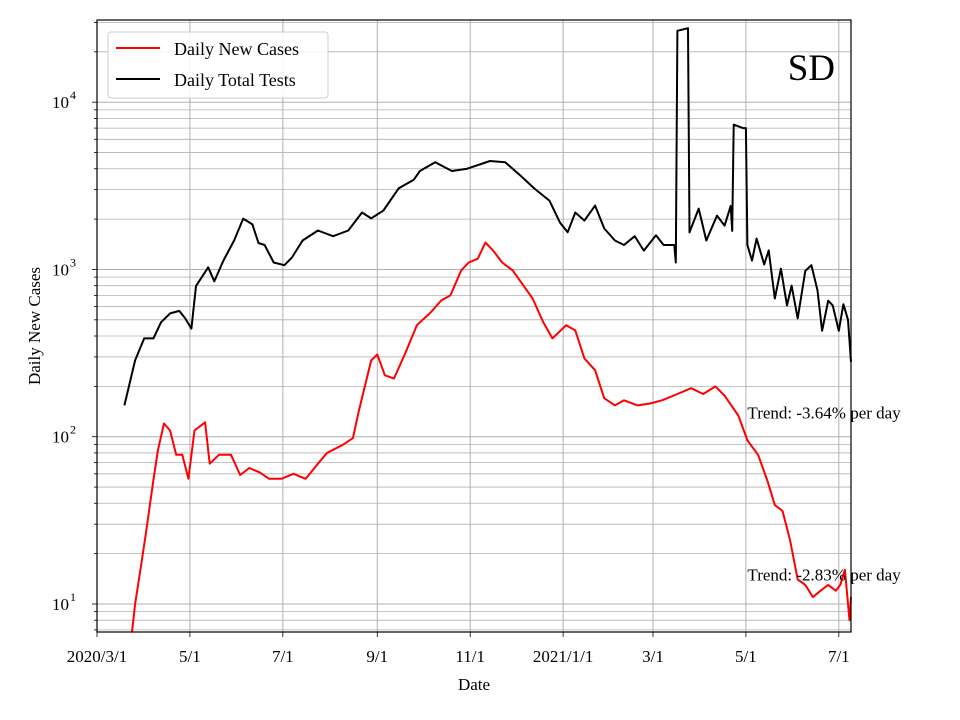 The height and width of the screenshot is (720, 960). I want to click on y-tick-exponent: 3, so click(73, 262).